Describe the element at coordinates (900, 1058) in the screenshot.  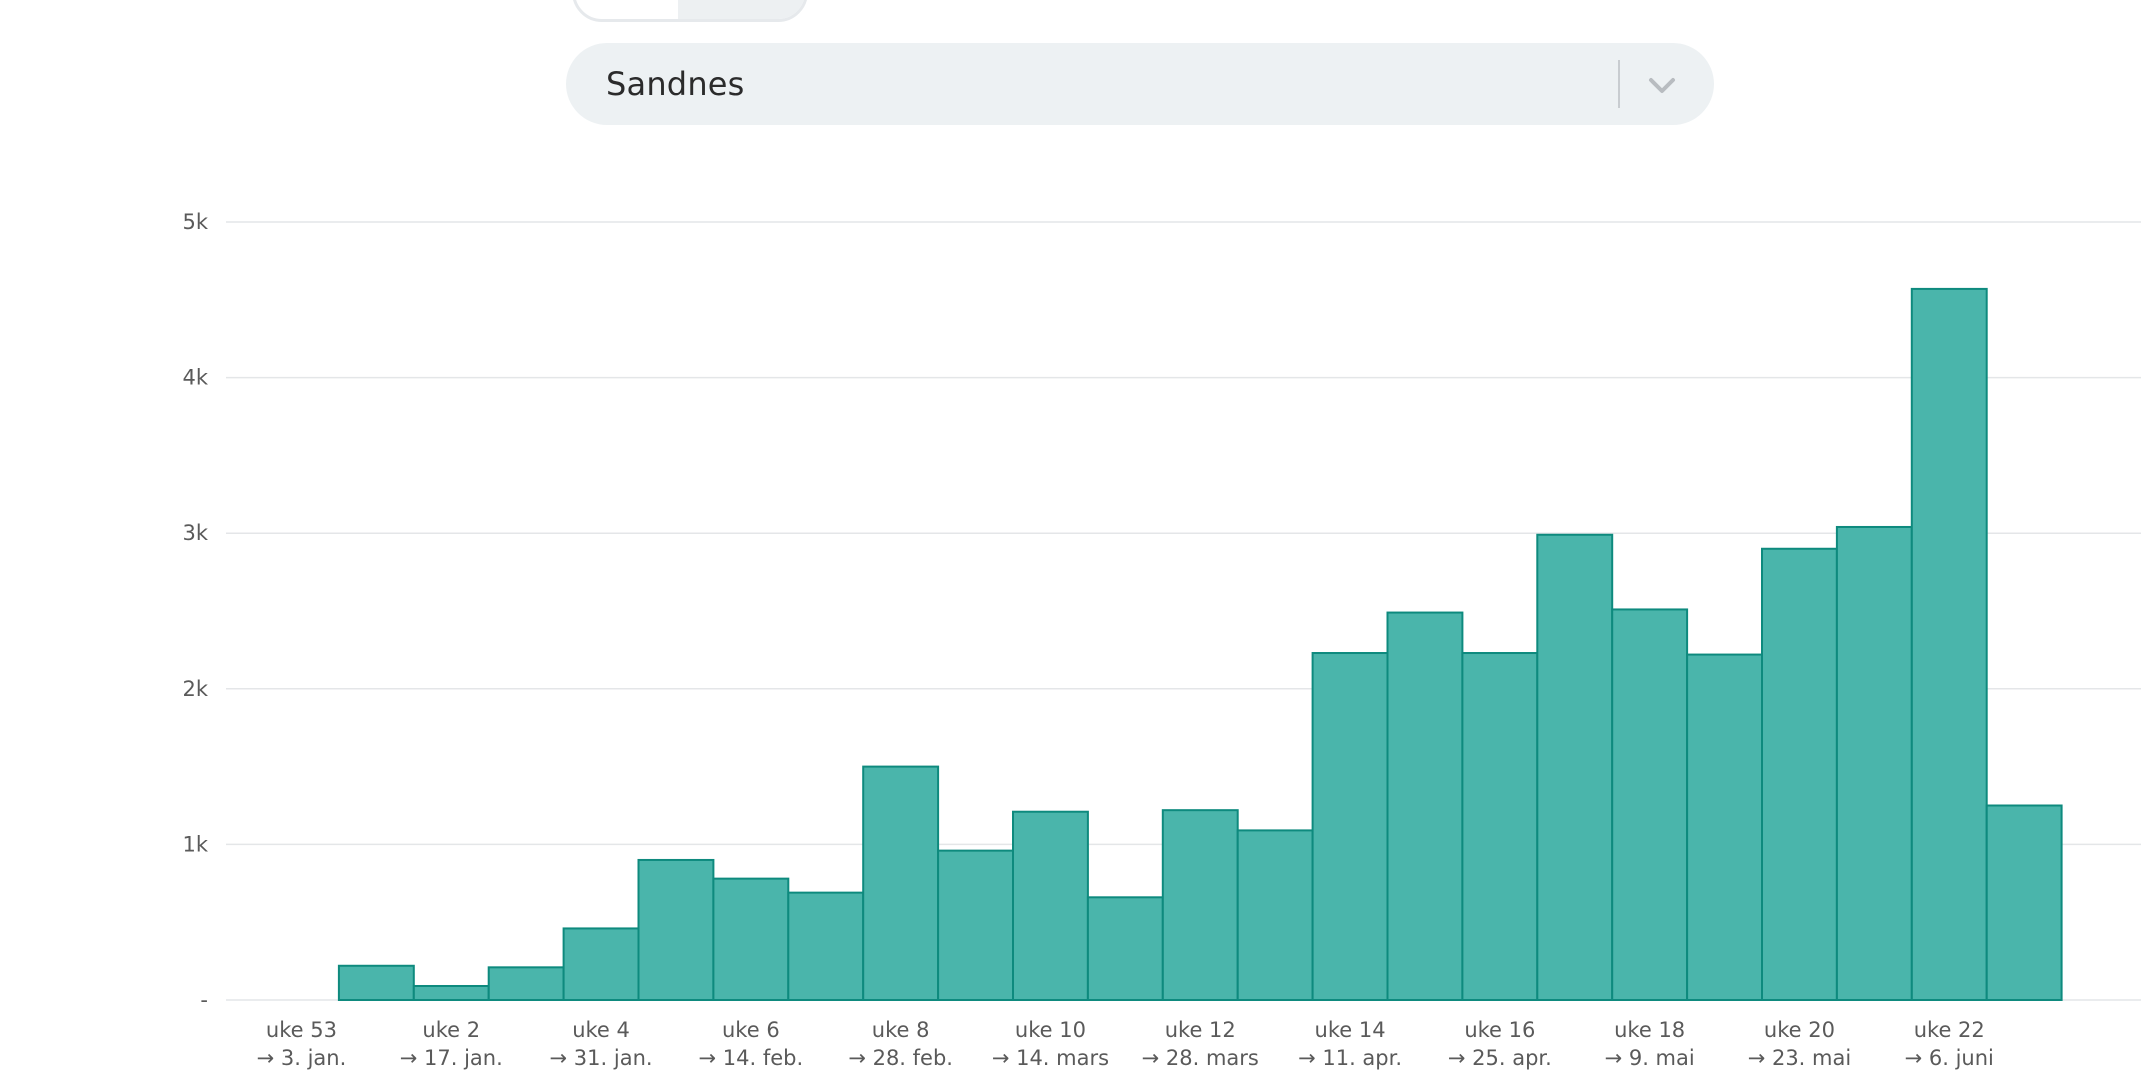
I see `x-tick-date: → 28. feb.` at that location.